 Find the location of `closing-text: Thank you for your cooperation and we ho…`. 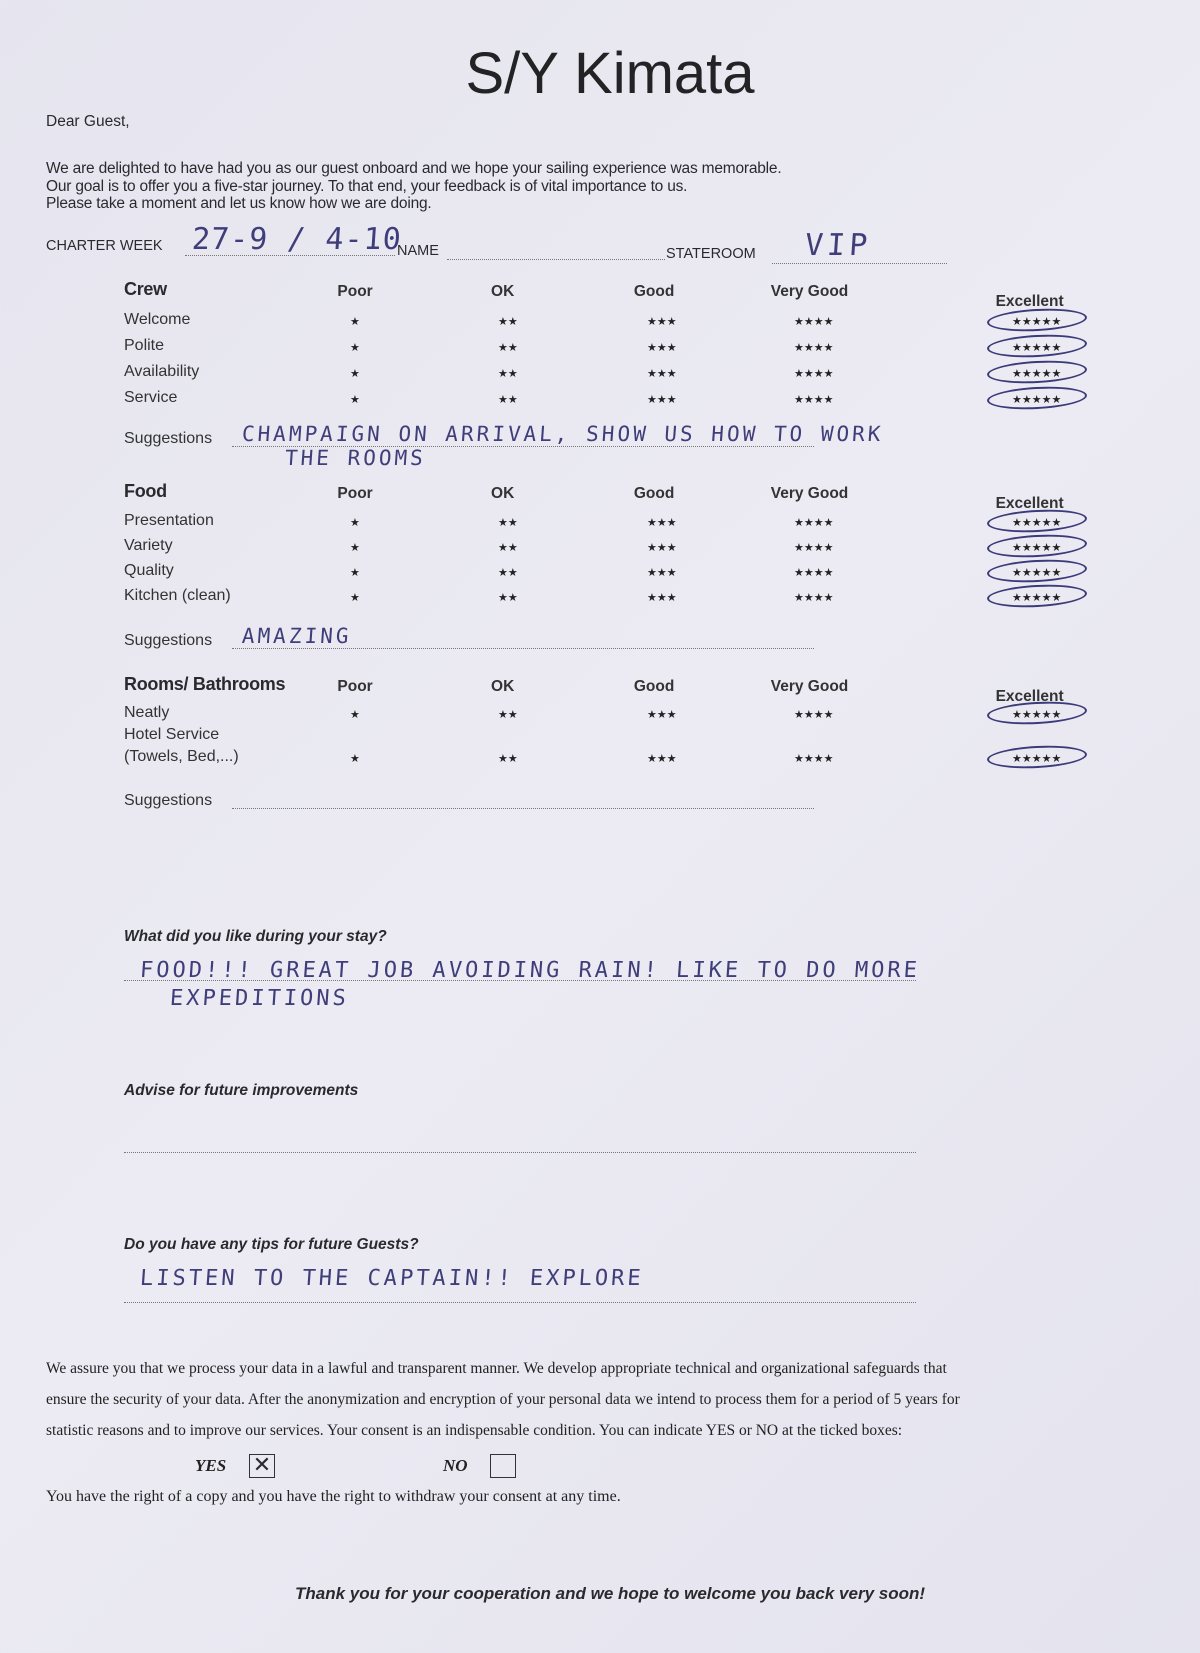

closing-text: Thank you for your cooperation and we ho… is located at coordinates (610, 1593).